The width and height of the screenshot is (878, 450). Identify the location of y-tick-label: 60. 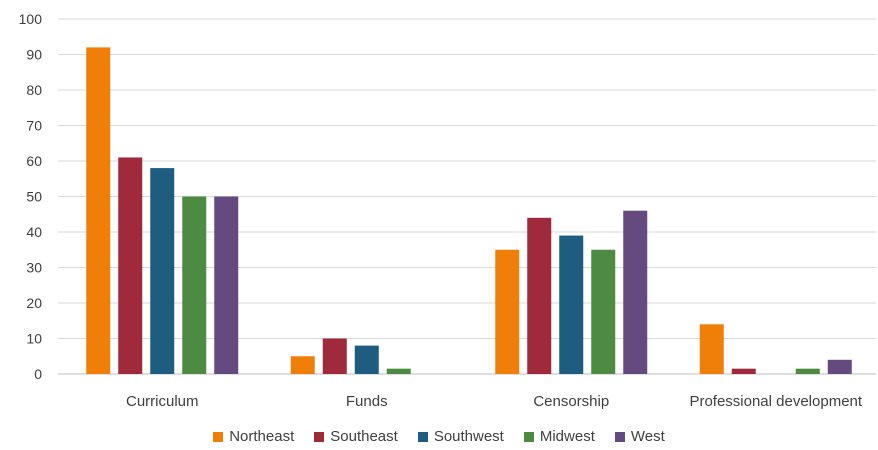
(34, 161).